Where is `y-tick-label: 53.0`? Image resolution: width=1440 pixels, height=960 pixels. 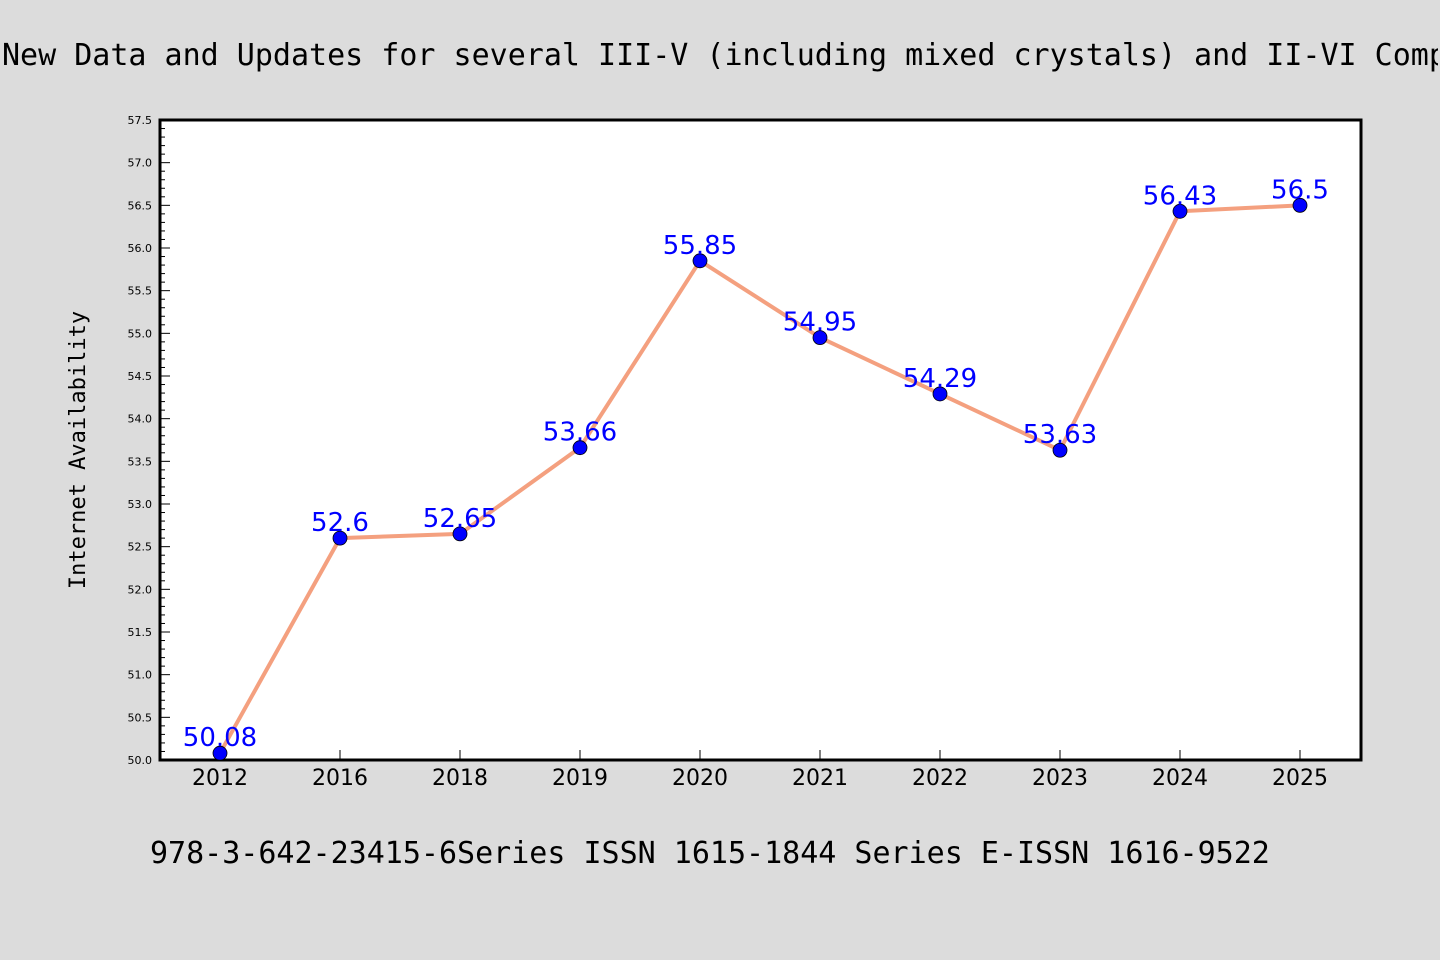
y-tick-label: 53.0 is located at coordinates (140, 504).